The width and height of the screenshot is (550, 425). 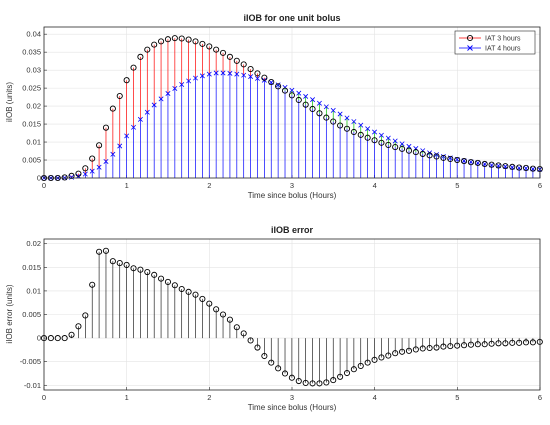 I want to click on legend: IAT 3 hours IAT 4 hours, so click(x=495, y=42).